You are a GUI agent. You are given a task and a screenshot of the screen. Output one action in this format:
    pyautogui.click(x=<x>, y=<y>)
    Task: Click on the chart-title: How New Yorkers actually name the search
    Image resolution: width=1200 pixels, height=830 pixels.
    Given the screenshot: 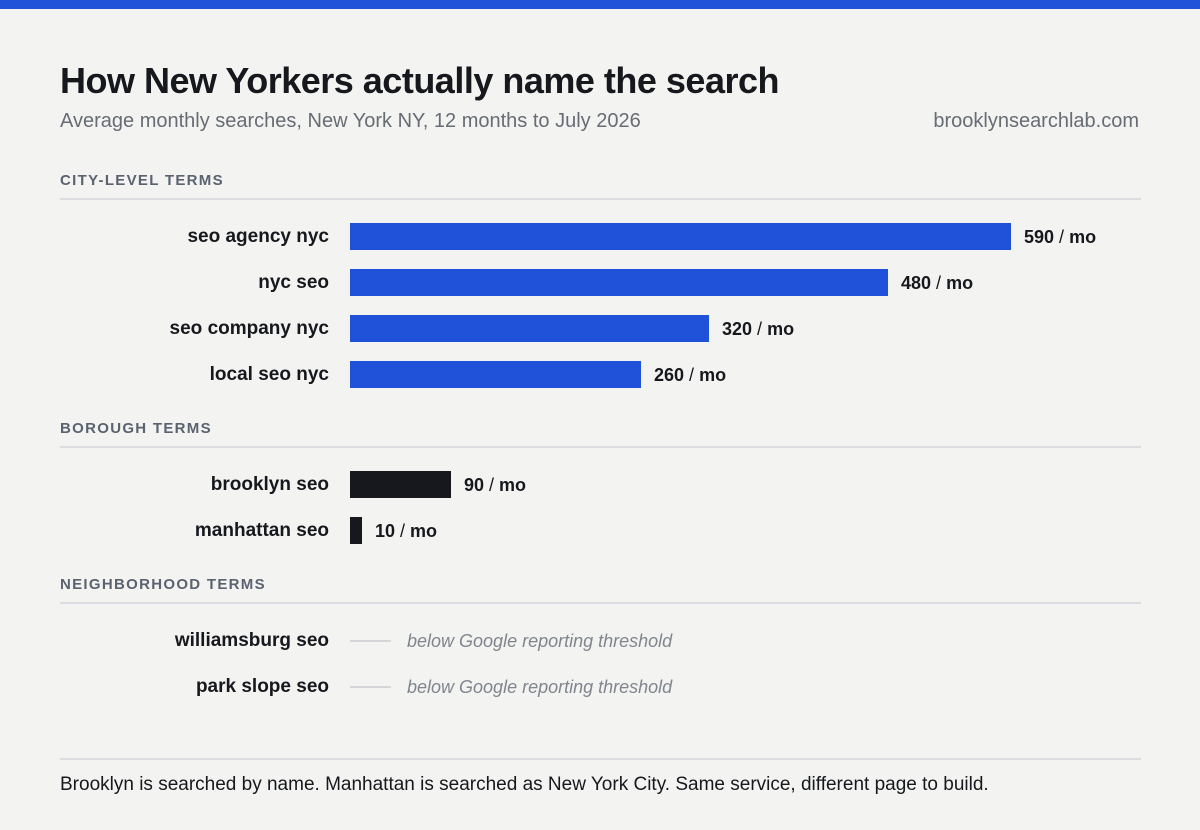 What is the action you would take?
    pyautogui.click(x=419, y=80)
    